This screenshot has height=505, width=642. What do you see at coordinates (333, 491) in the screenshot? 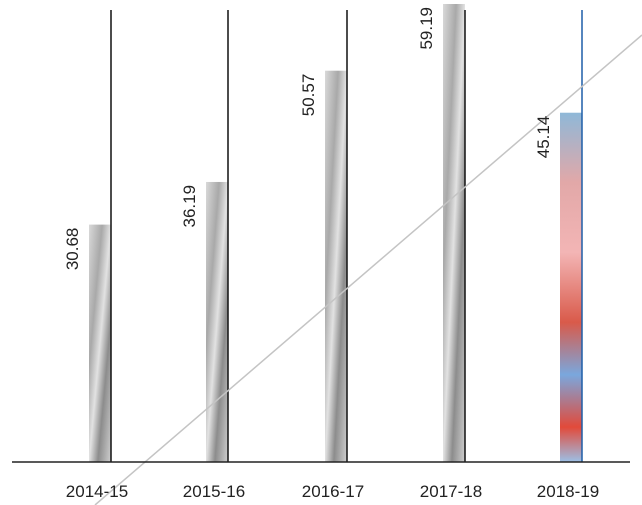
I see `x-tick-label: 2016-17` at bounding box center [333, 491].